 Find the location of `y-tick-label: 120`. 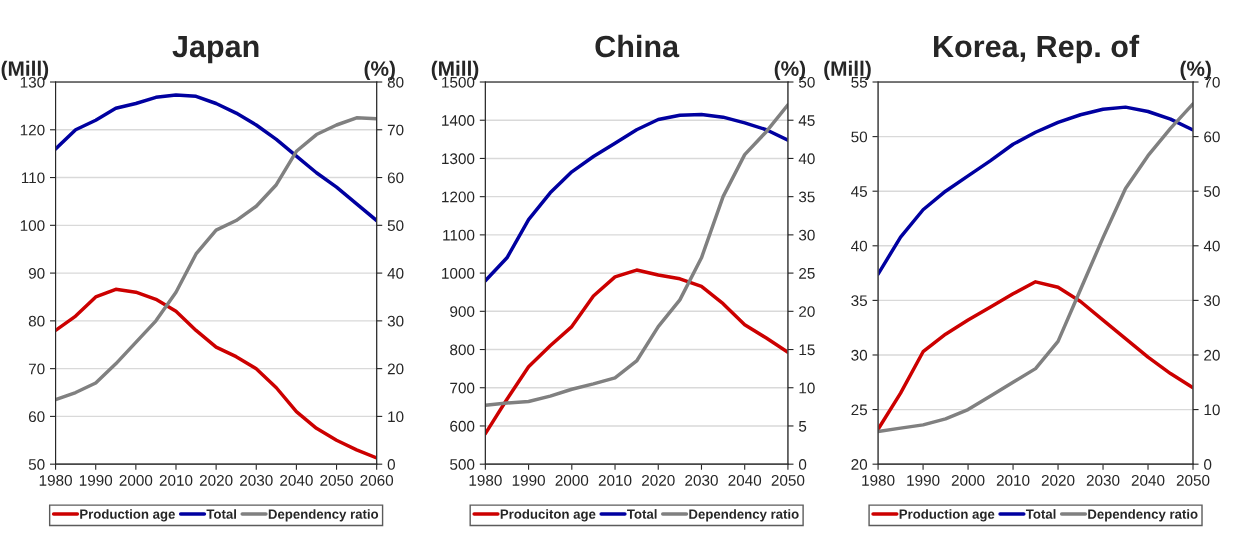

y-tick-label: 120 is located at coordinates (32, 130).